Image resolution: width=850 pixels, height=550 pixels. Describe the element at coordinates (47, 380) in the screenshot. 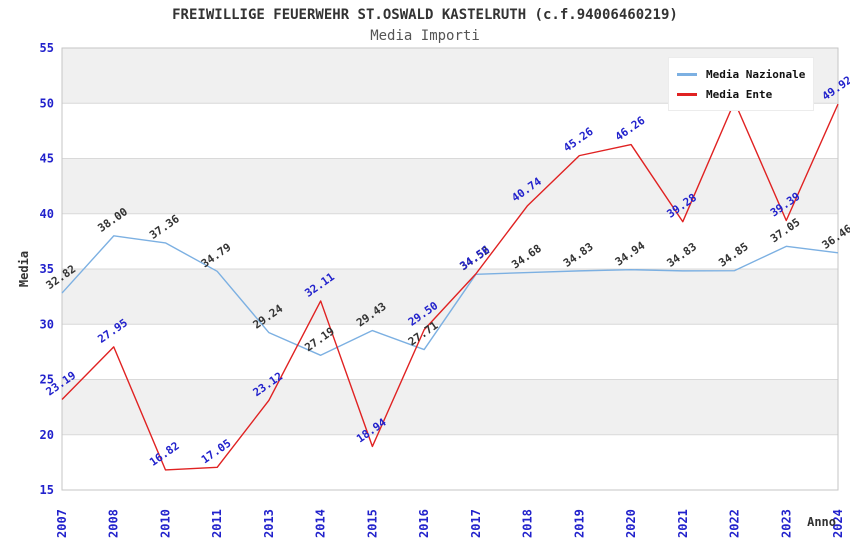

I see `y-tick-label: 25` at that location.